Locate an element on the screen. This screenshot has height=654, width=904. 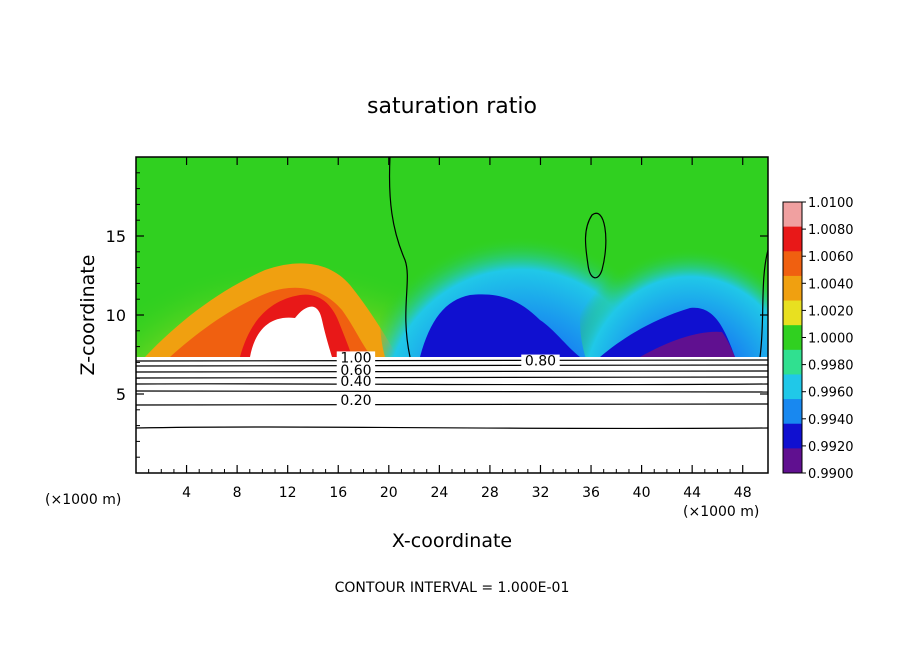
x-axis-unit-right: (×1000 m) is located at coordinates (721, 512).